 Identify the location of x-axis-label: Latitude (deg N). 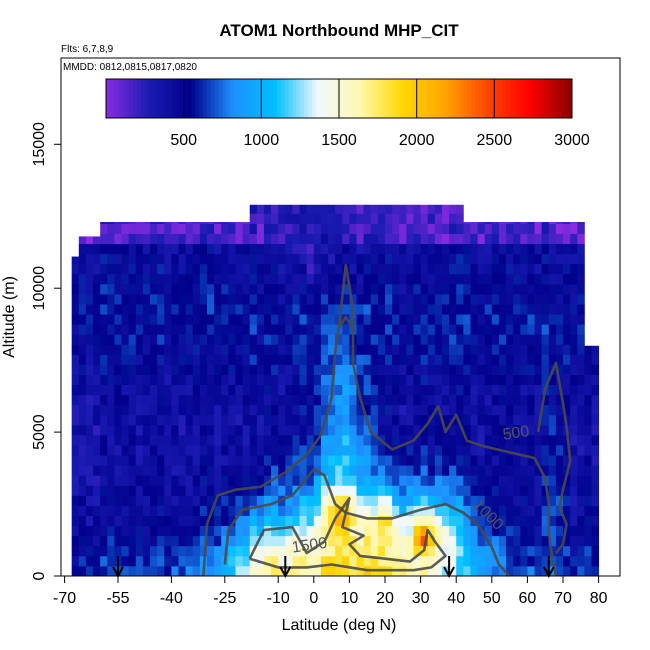
(339, 625).